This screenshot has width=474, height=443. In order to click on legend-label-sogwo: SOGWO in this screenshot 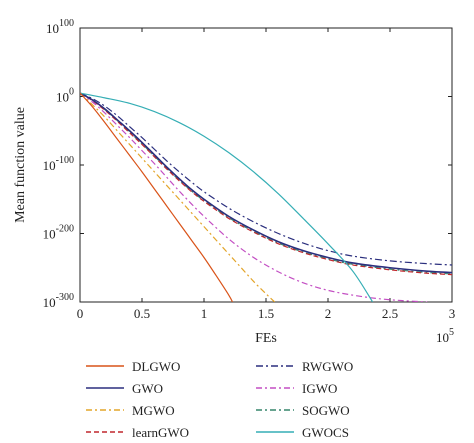, I will do `click(326, 410)`.